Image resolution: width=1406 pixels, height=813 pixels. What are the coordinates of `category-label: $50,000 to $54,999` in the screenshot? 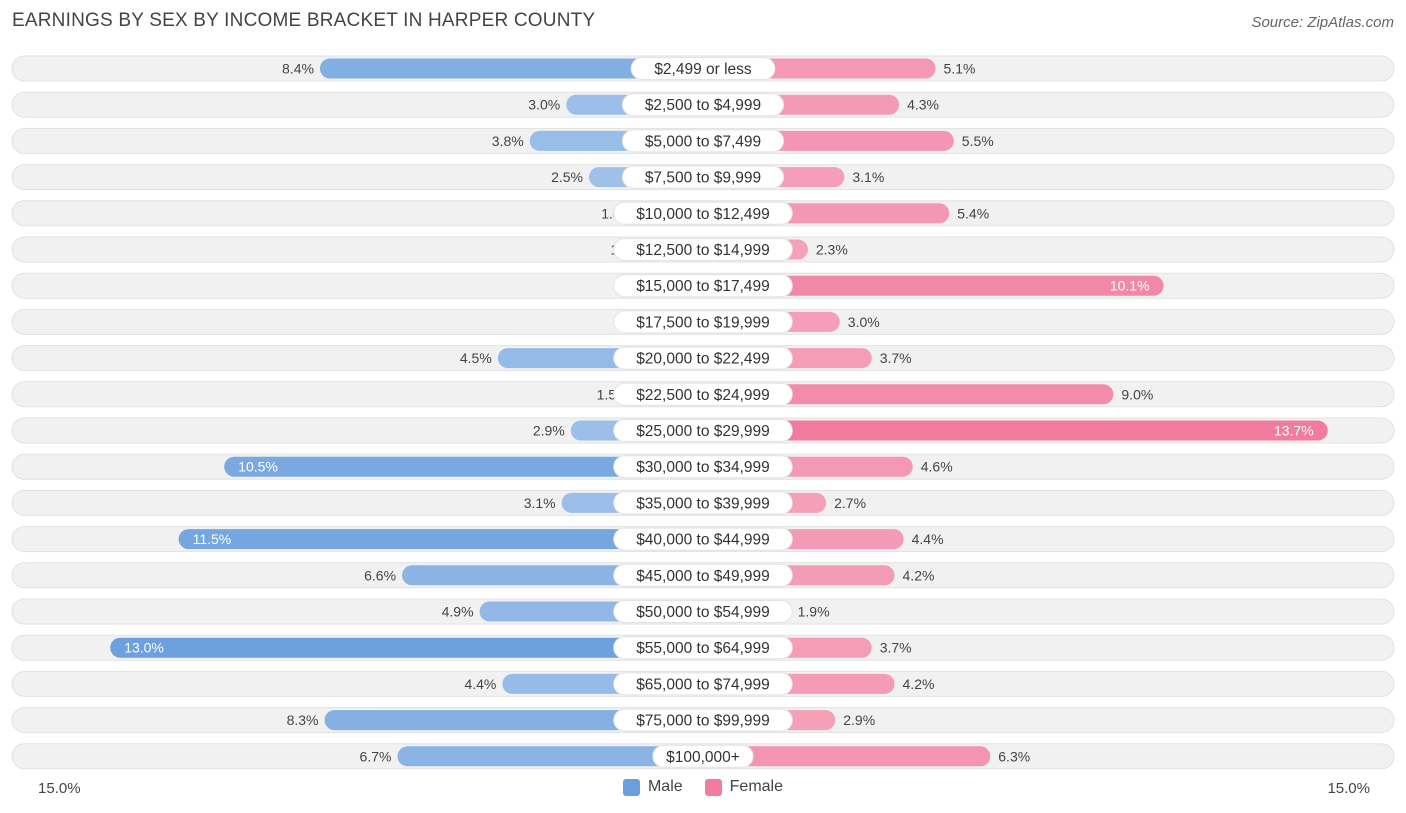 It's located at (703, 612).